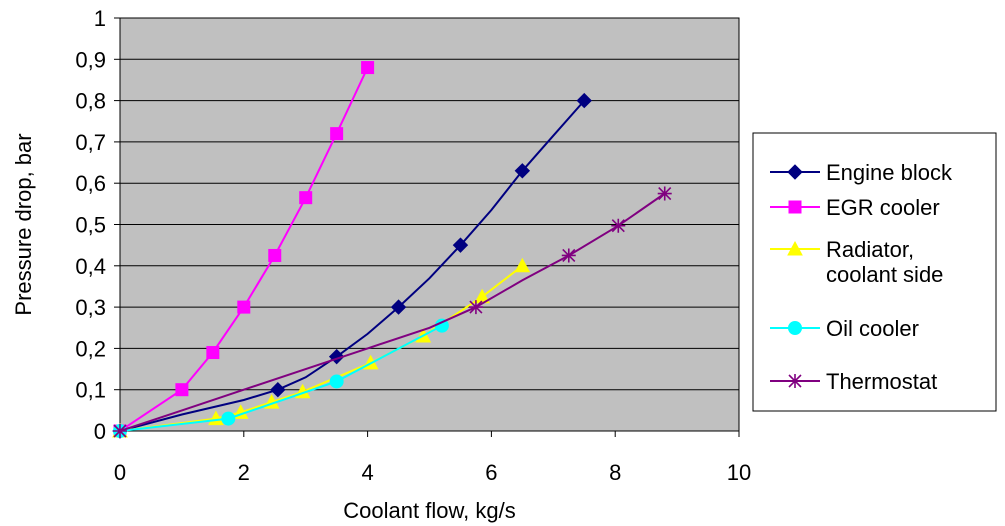 This screenshot has width=1005, height=526. What do you see at coordinates (870, 249) in the screenshot?
I see `legend-label: Radiator,` at bounding box center [870, 249].